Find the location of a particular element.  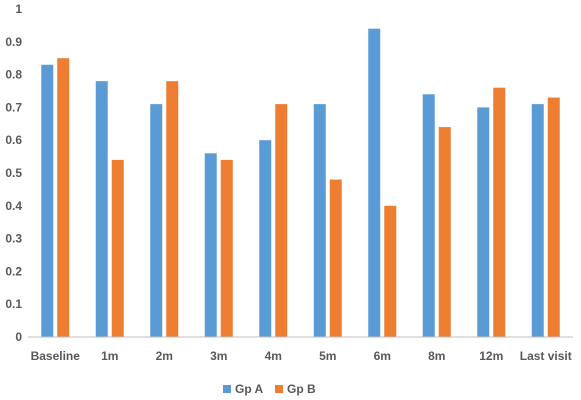

x-category-label: 5m is located at coordinates (327, 356).